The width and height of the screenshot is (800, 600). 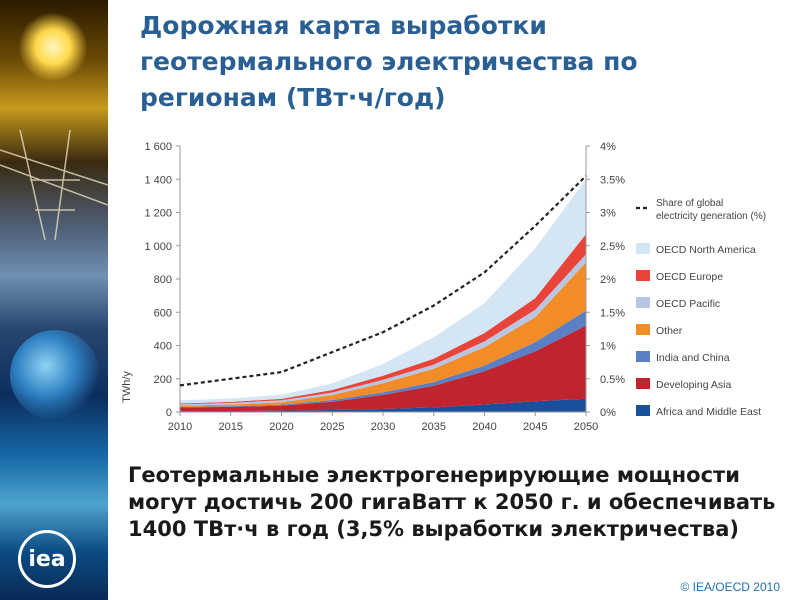 What do you see at coordinates (612, 180) in the screenshot?
I see `y2-tick-label: 3.5%` at bounding box center [612, 180].